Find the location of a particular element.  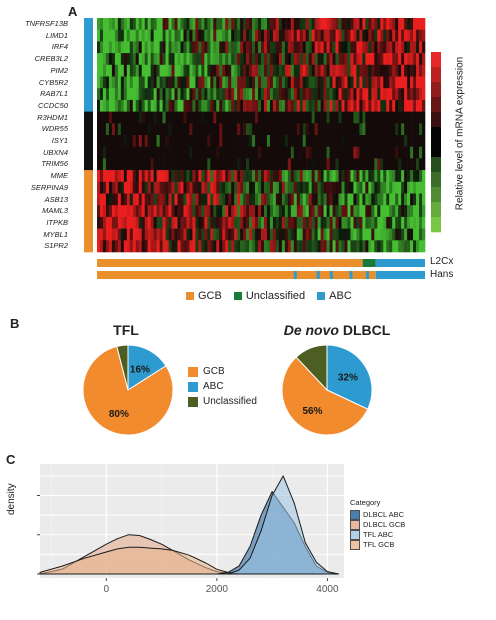

gene-group-bar is located at coordinates (88, 211).